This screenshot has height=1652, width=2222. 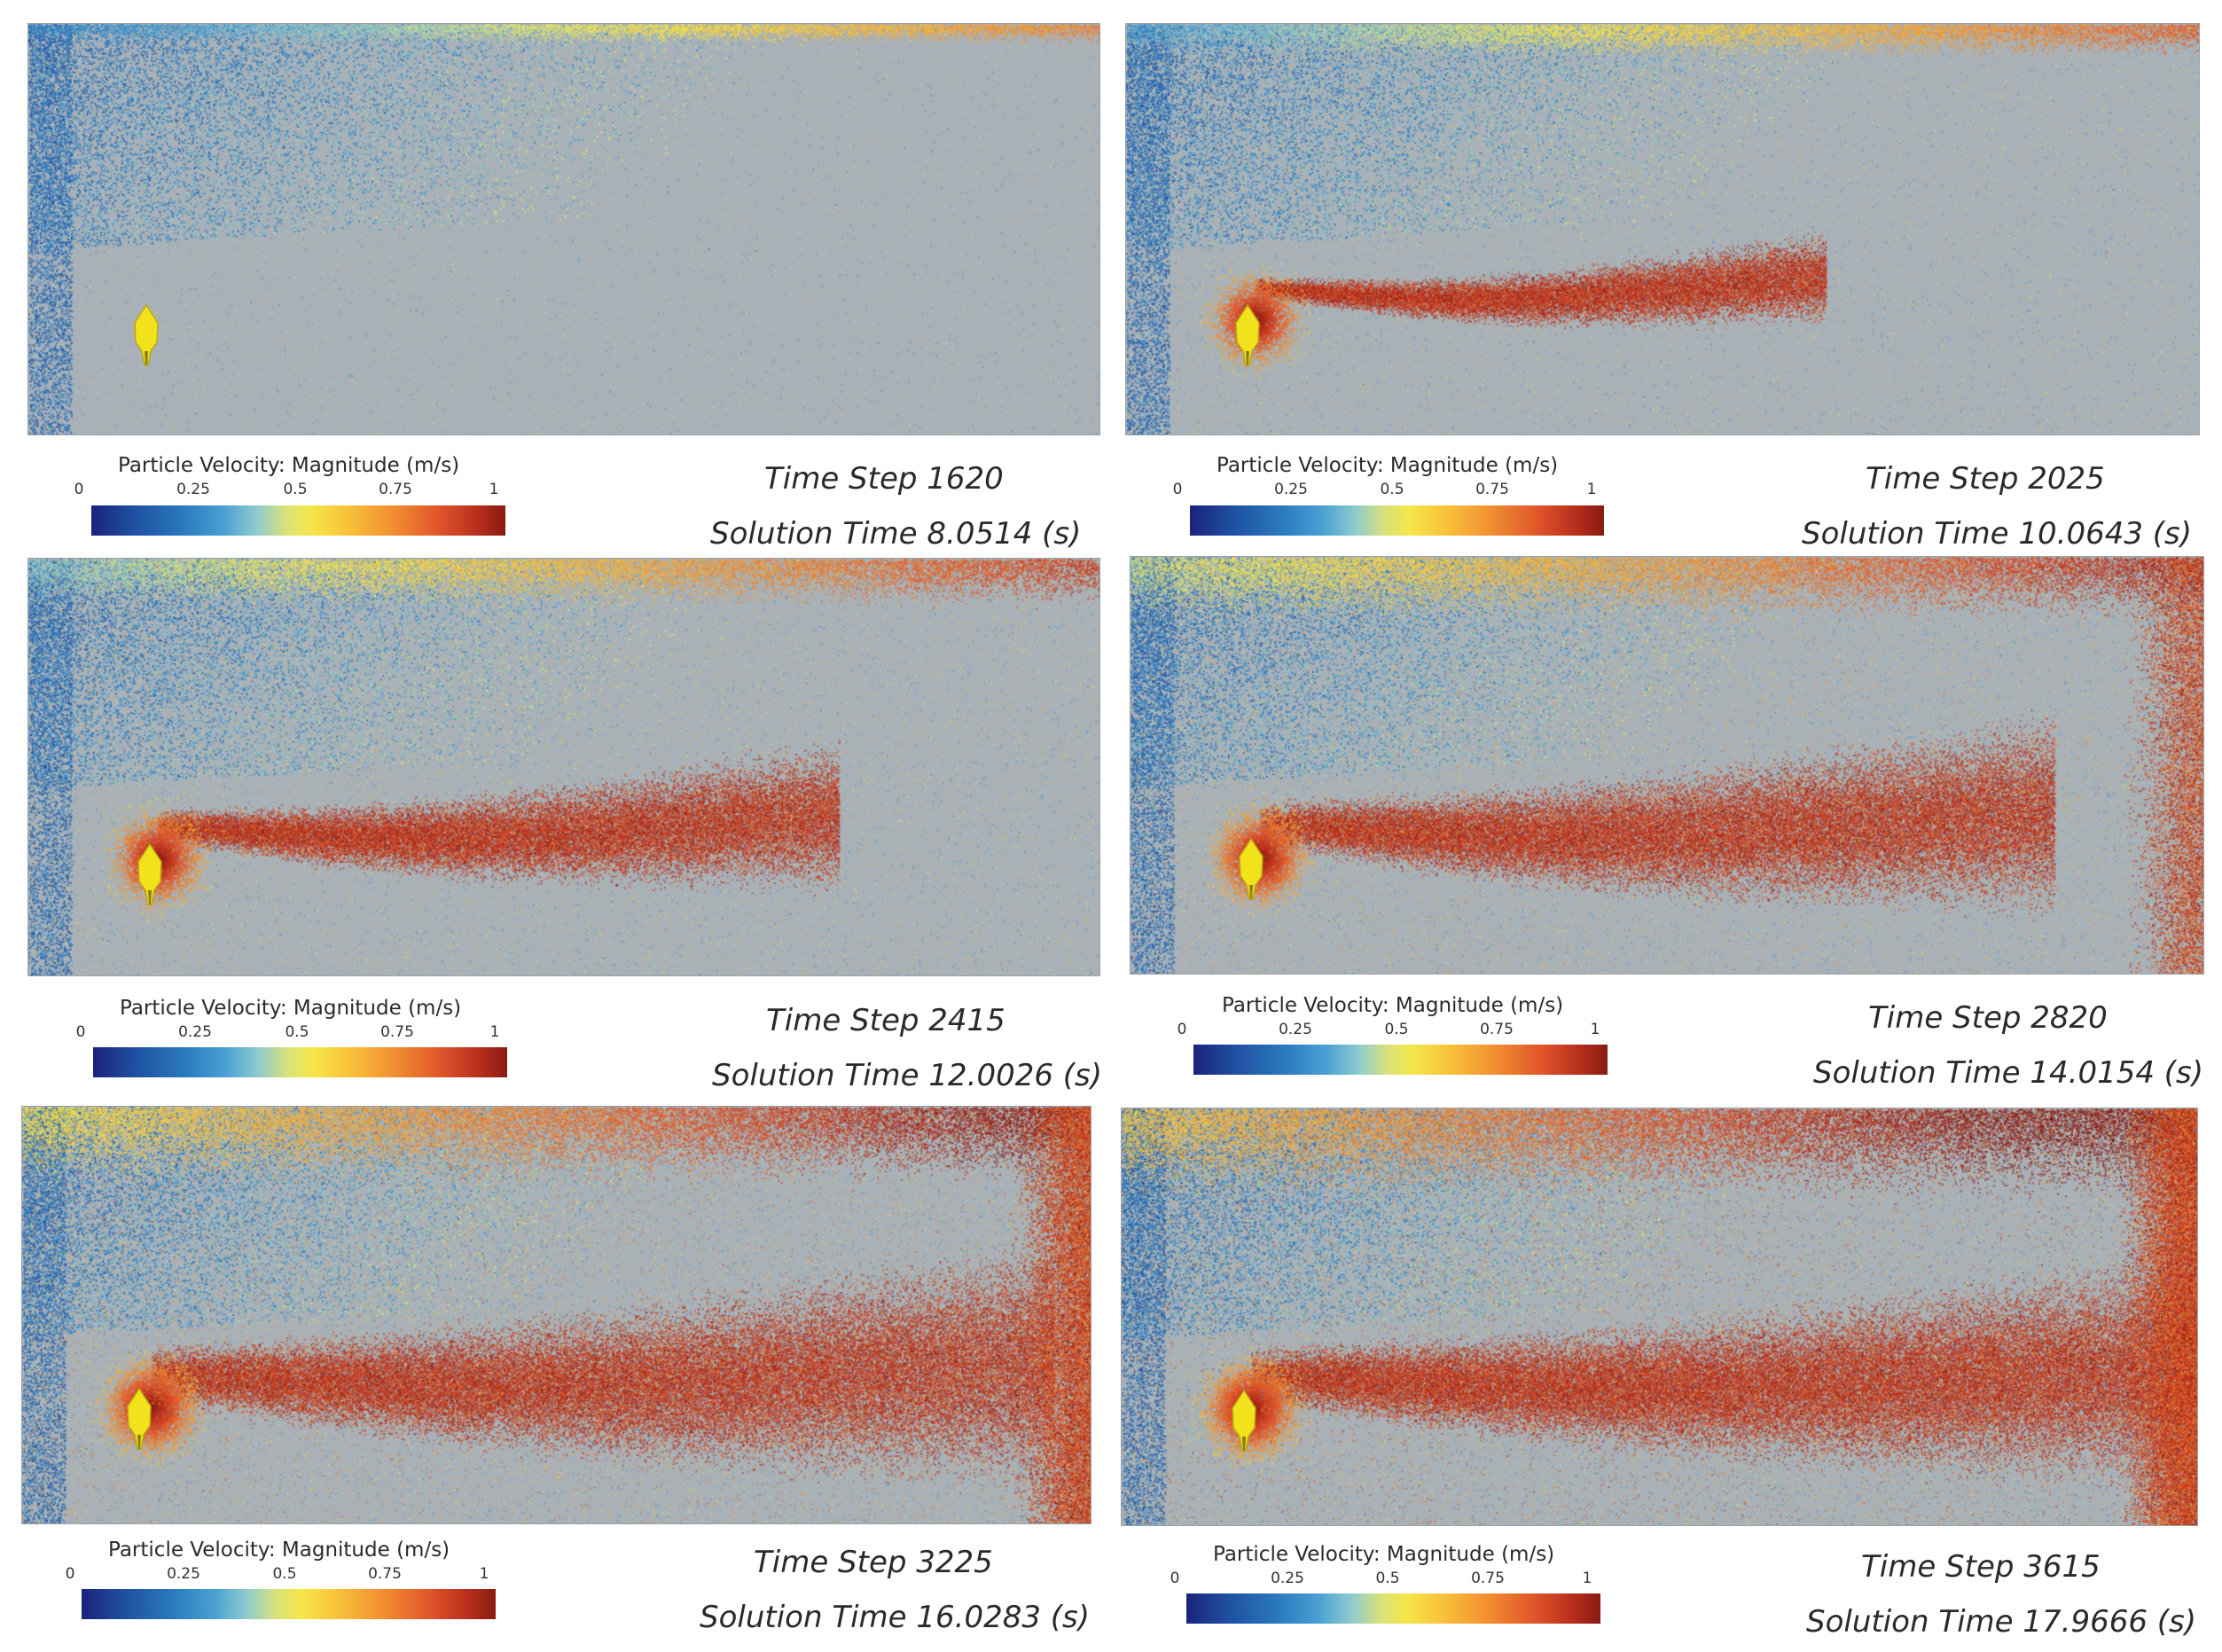 I want to click on solution-time-label: Solution Time 14.0154 (s), so click(x=2008, y=1073).